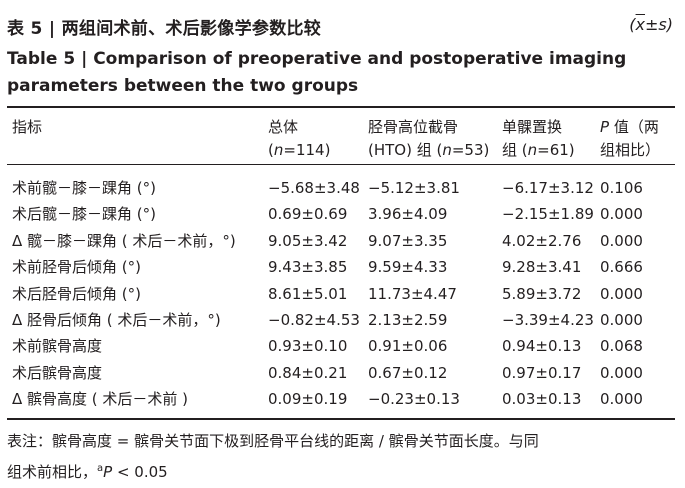  I want to click on row-hto: 3.96±4.09, so click(408, 214).